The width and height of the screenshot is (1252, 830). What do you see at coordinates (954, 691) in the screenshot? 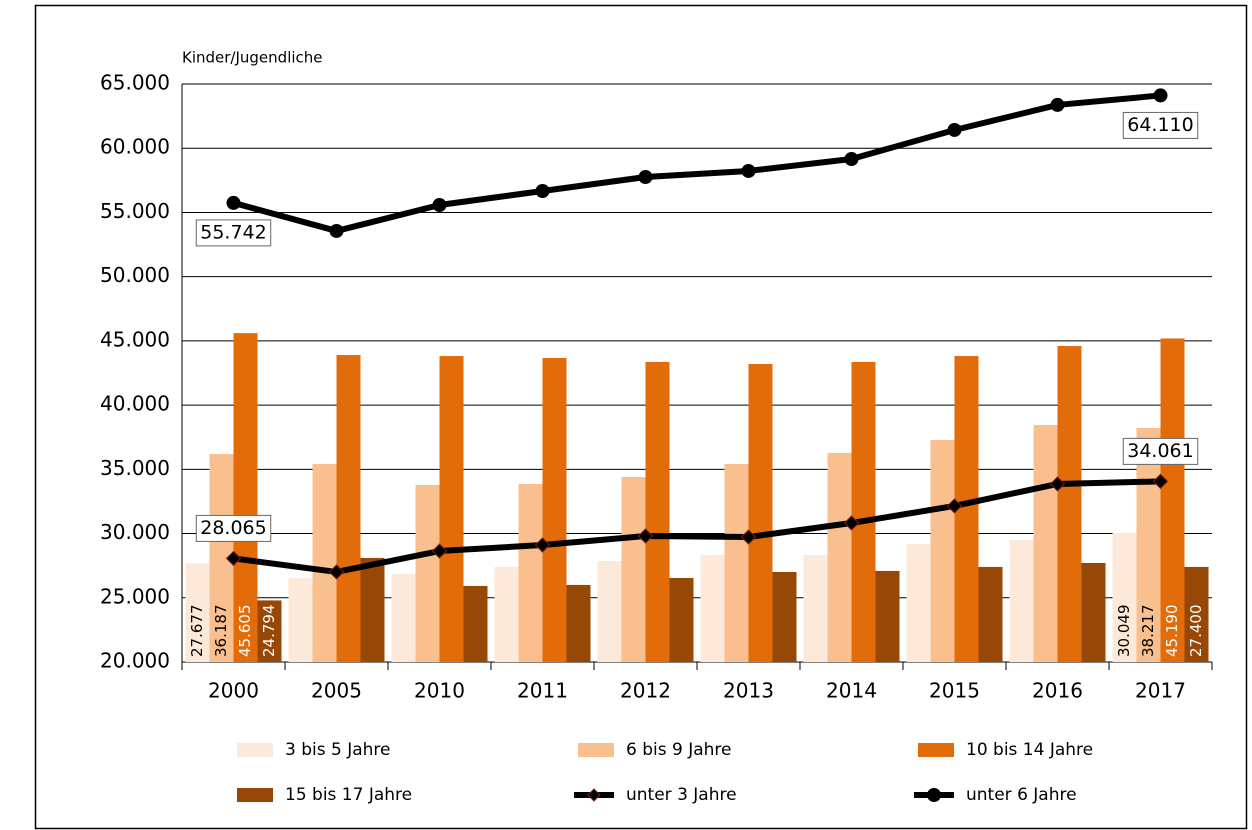
I see `x-tick-label: 2015` at bounding box center [954, 691].